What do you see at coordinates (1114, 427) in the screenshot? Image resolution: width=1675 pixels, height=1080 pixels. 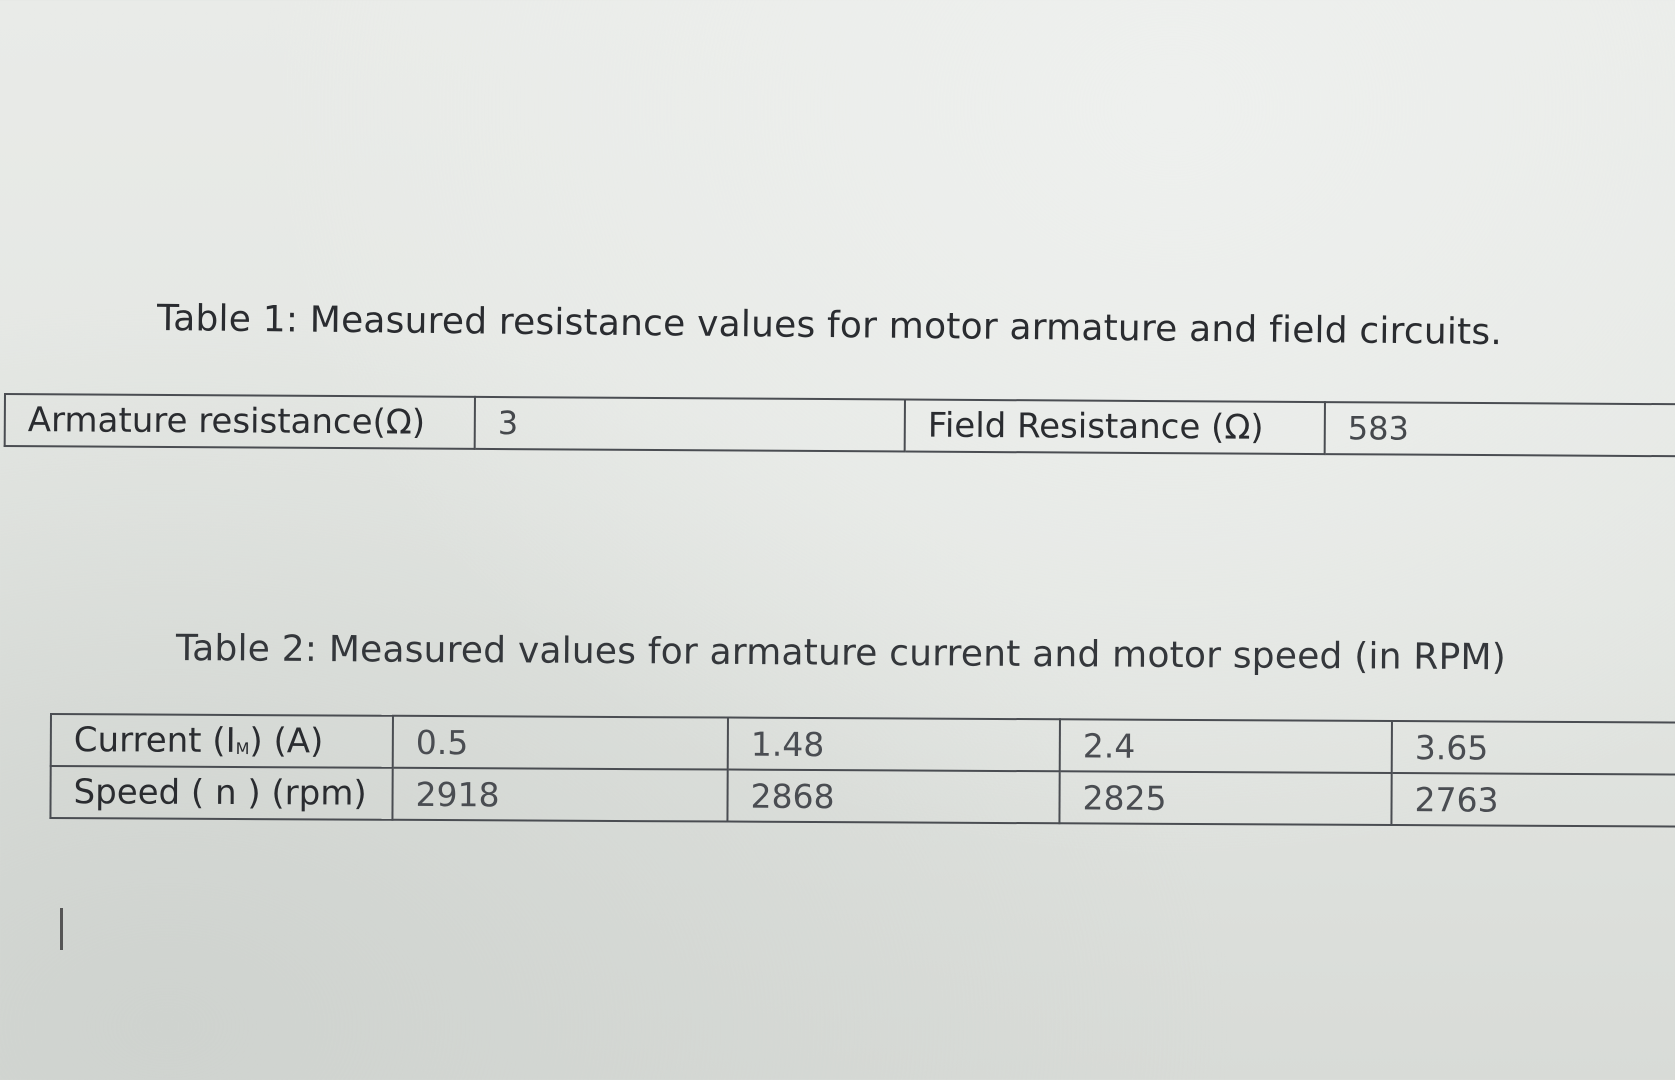 I see `field-resistance-label: Field Resistance (Ω)` at bounding box center [1114, 427].